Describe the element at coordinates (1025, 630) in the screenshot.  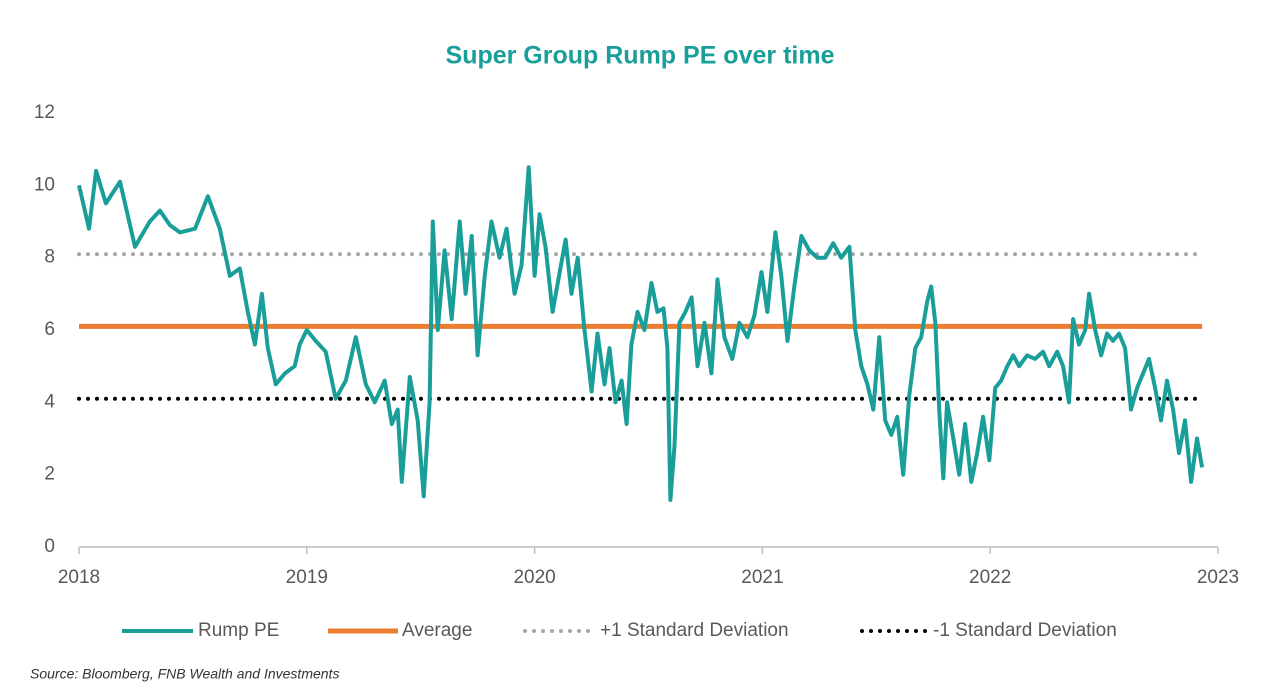
I see `legend-label: -1 Standard Deviation` at that location.